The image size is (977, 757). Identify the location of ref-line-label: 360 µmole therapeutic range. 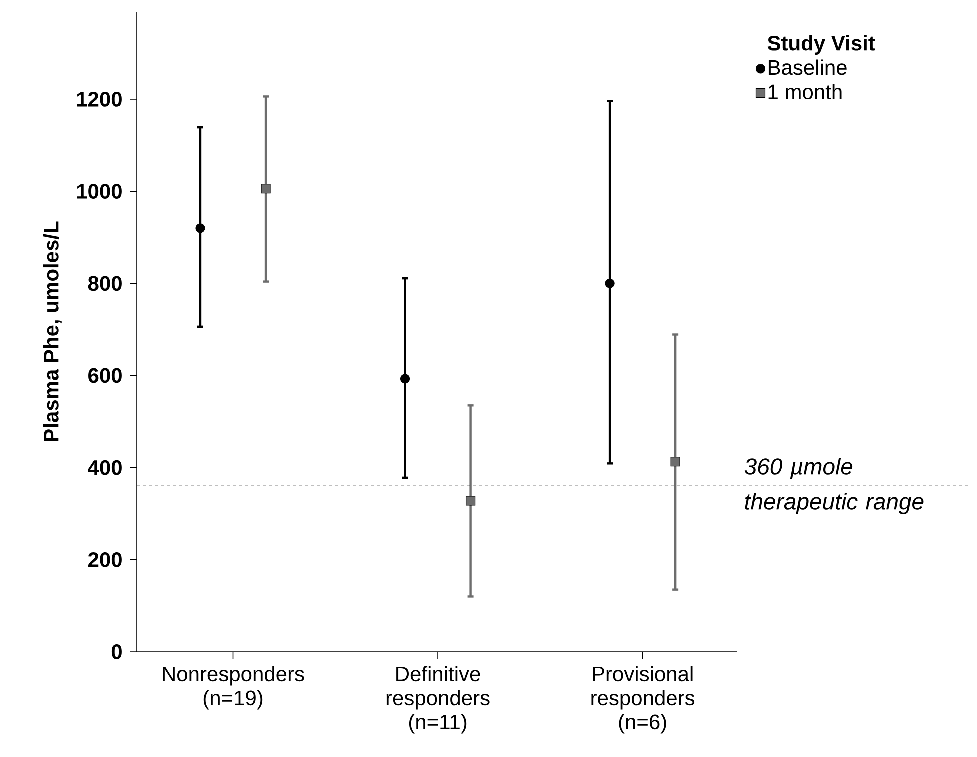
(834, 486).